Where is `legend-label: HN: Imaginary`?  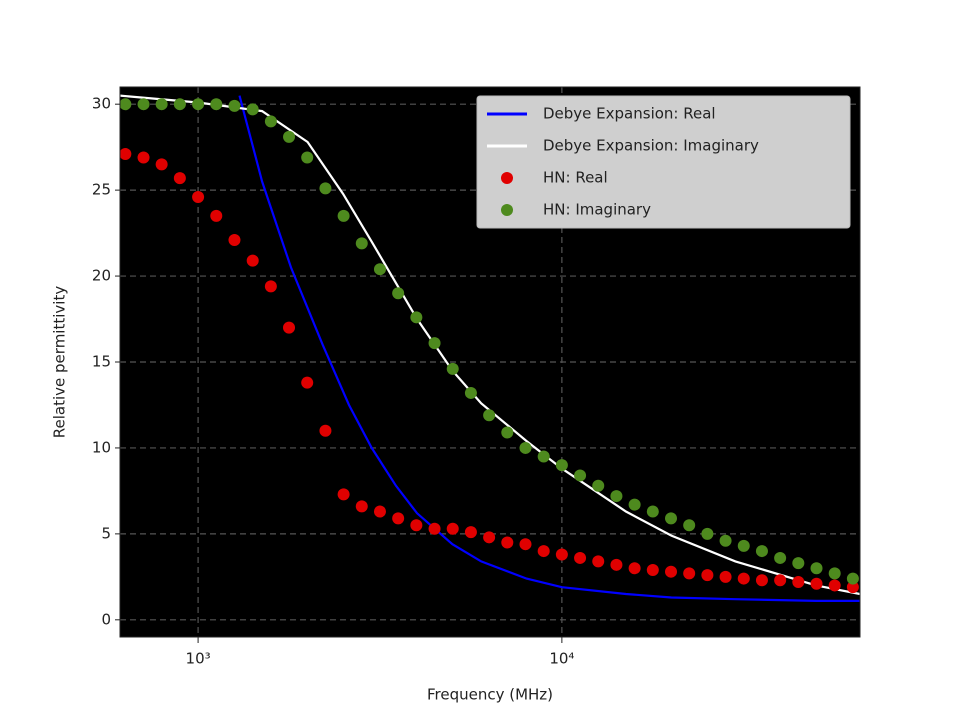
legend-label: HN: Imaginary is located at coordinates (597, 210).